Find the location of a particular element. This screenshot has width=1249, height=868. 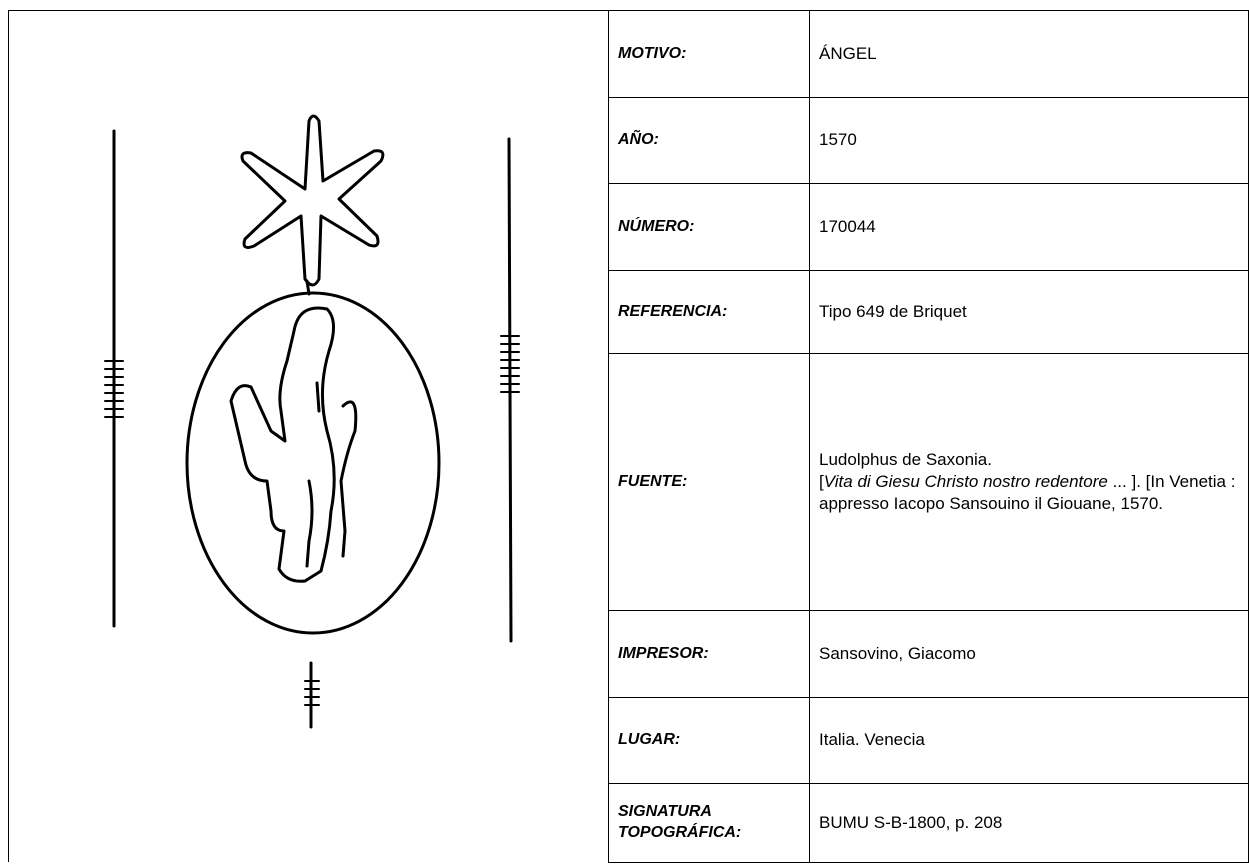

value: 170044 is located at coordinates (1029, 227).